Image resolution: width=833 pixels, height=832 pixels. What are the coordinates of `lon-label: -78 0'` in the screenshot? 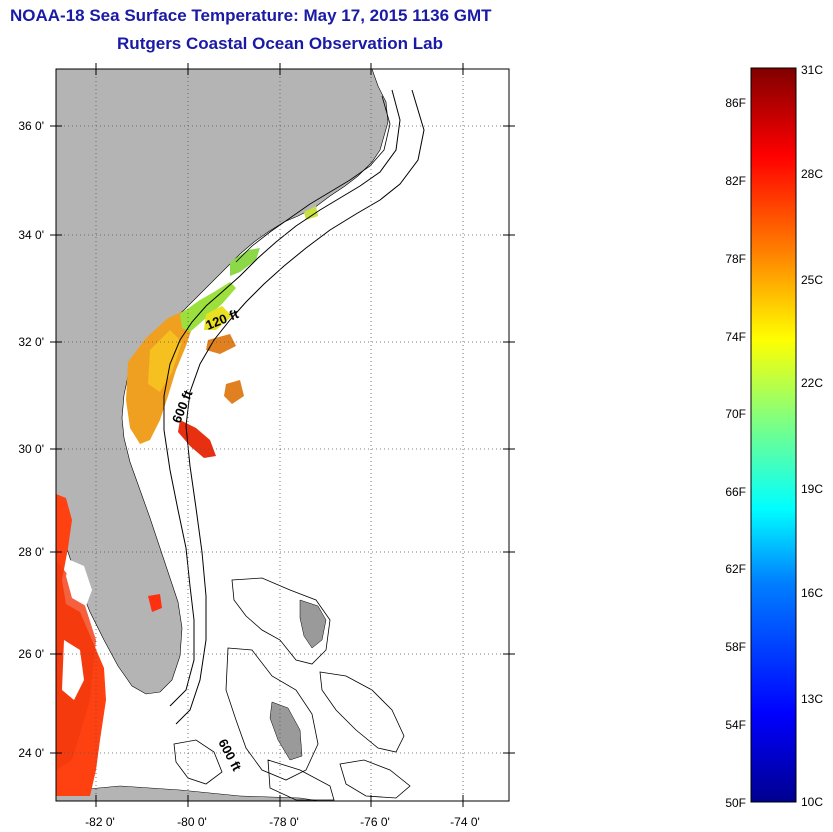 It's located at (284, 822).